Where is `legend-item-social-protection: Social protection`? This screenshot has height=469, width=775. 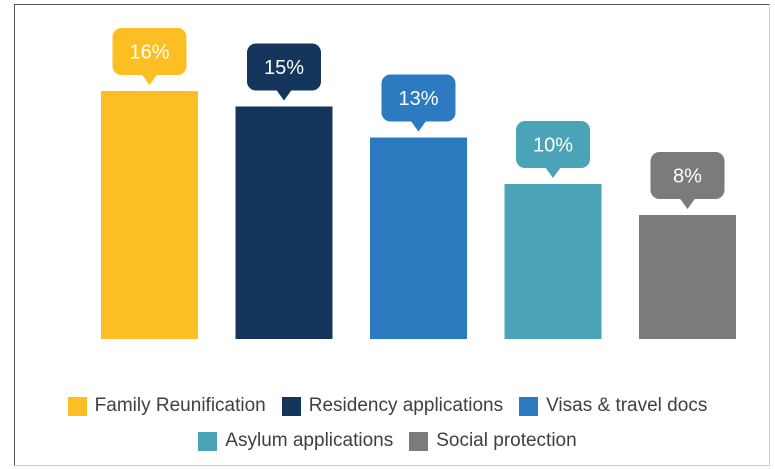
legend-item-social-protection: Social protection is located at coordinates (493, 441).